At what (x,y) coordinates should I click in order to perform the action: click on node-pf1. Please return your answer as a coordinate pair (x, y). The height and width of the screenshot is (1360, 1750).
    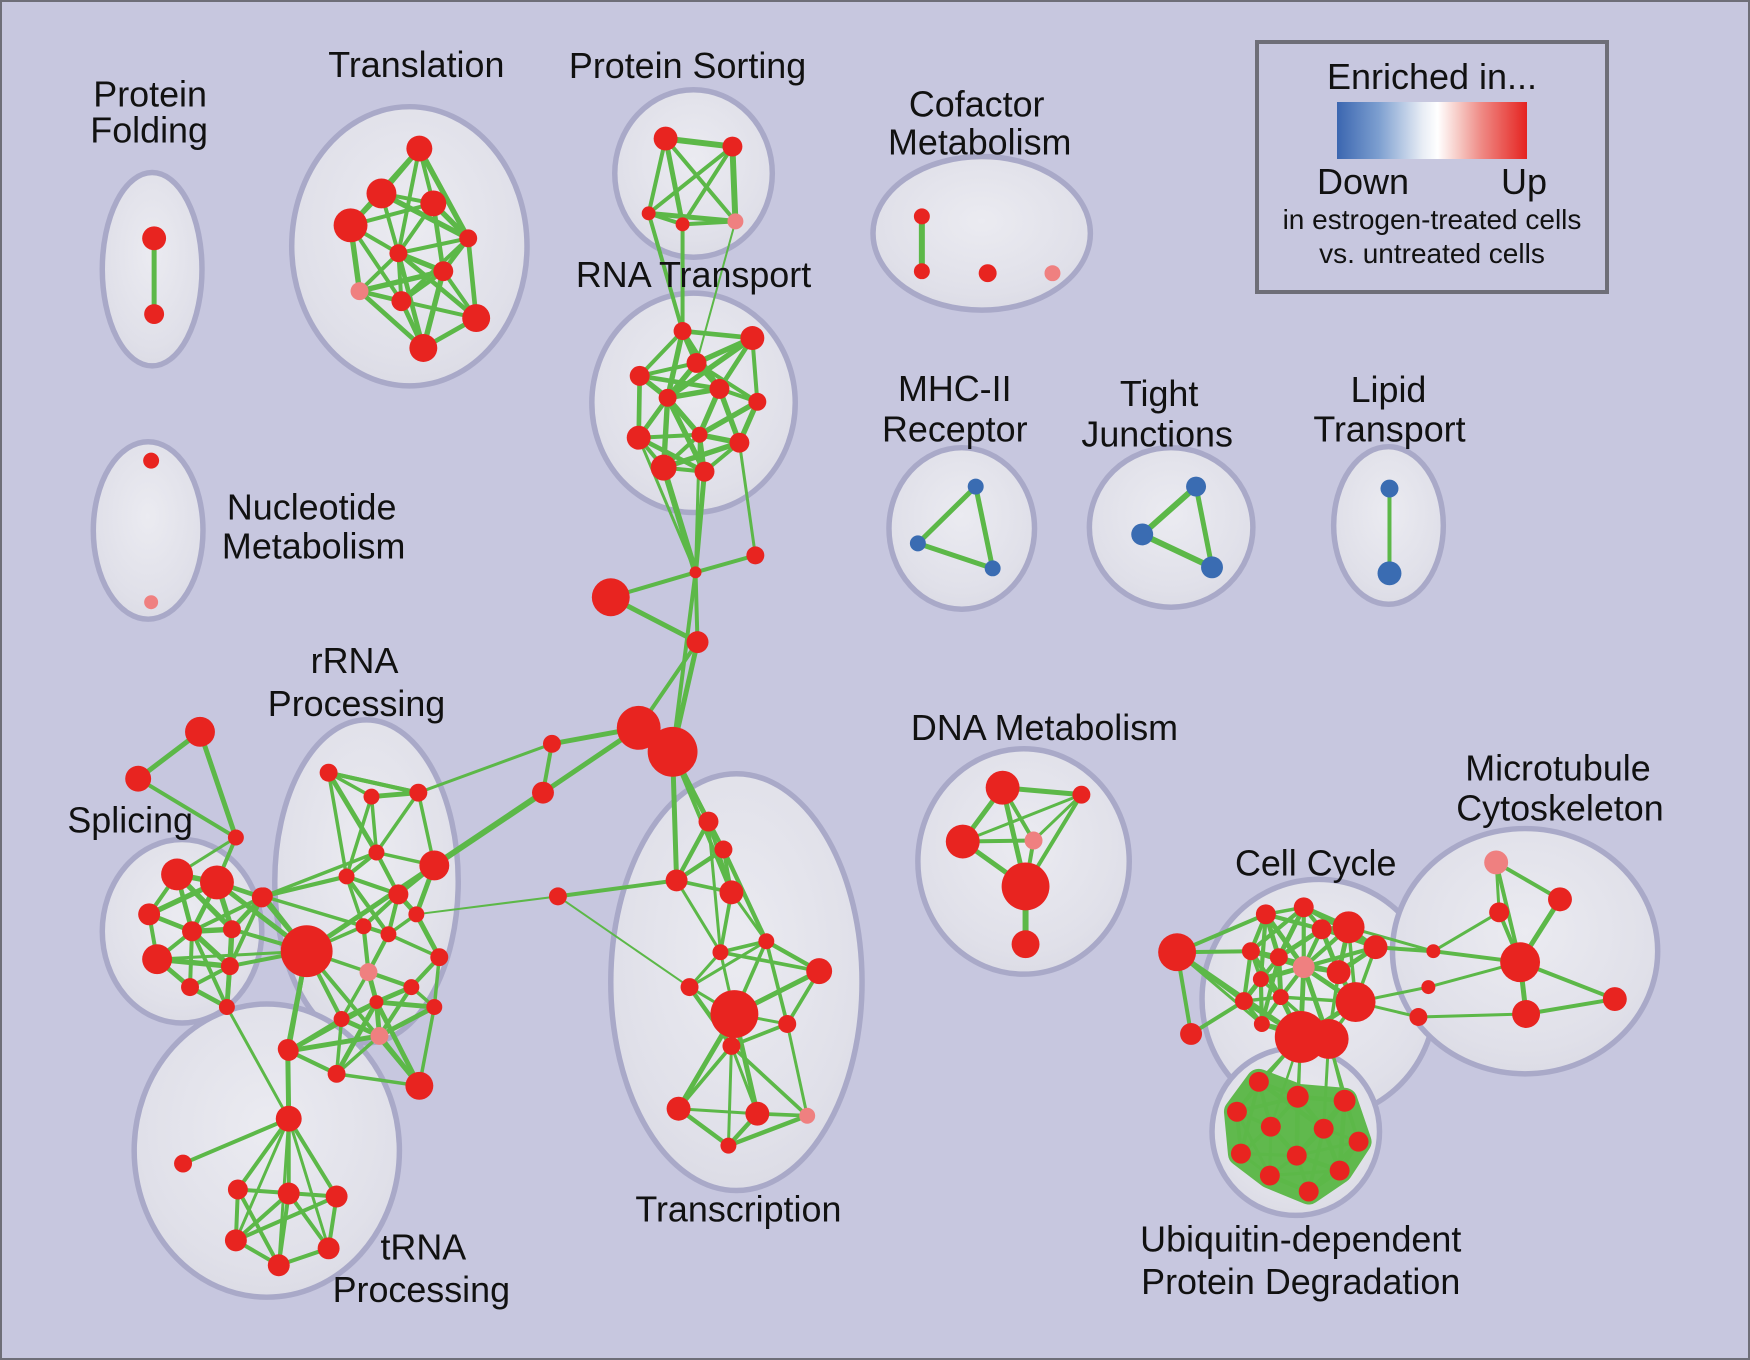
    Looking at the image, I should click on (154, 238).